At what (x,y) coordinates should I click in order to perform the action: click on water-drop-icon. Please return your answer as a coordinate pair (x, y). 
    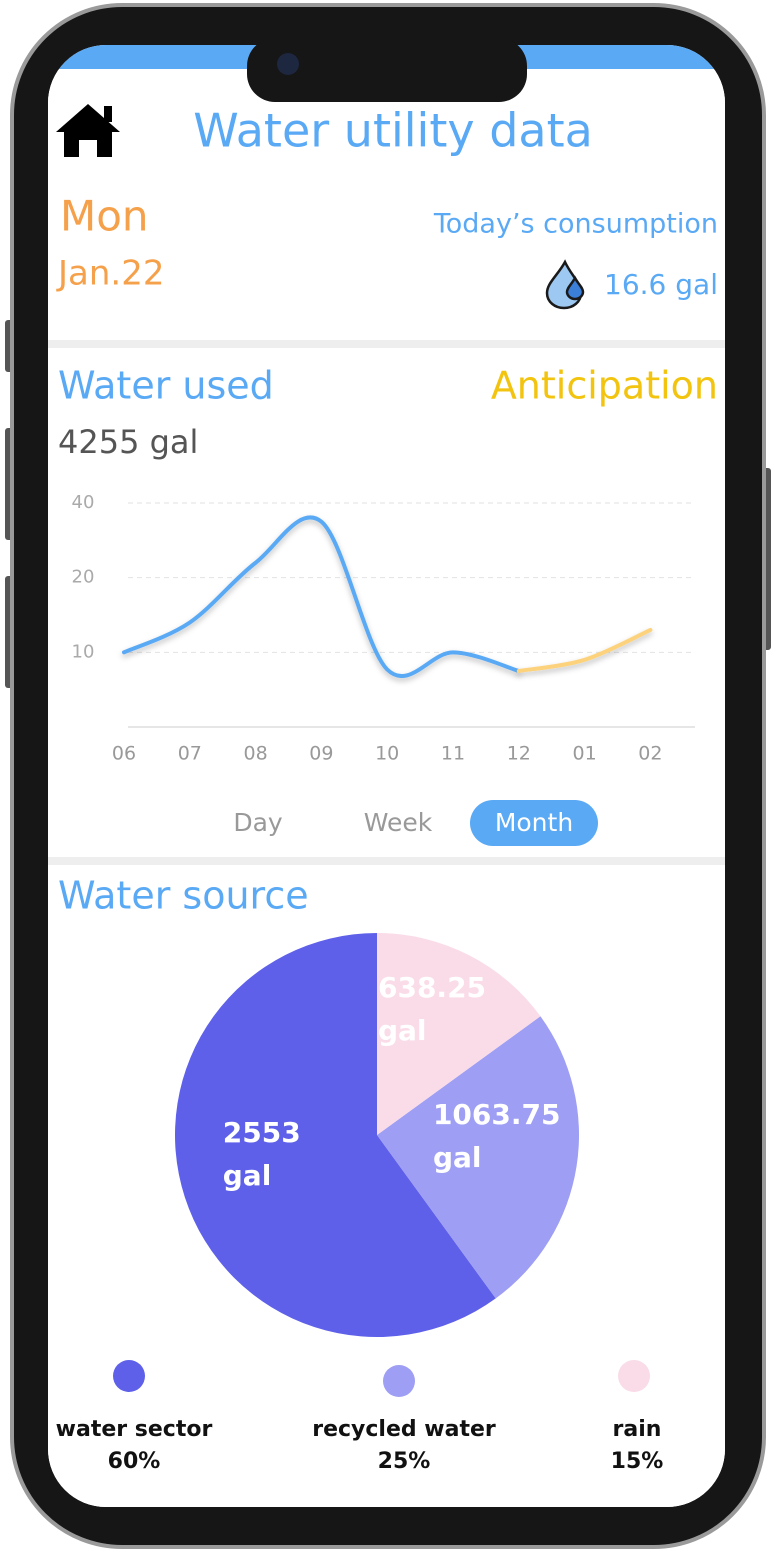
    Looking at the image, I should click on (565, 284).